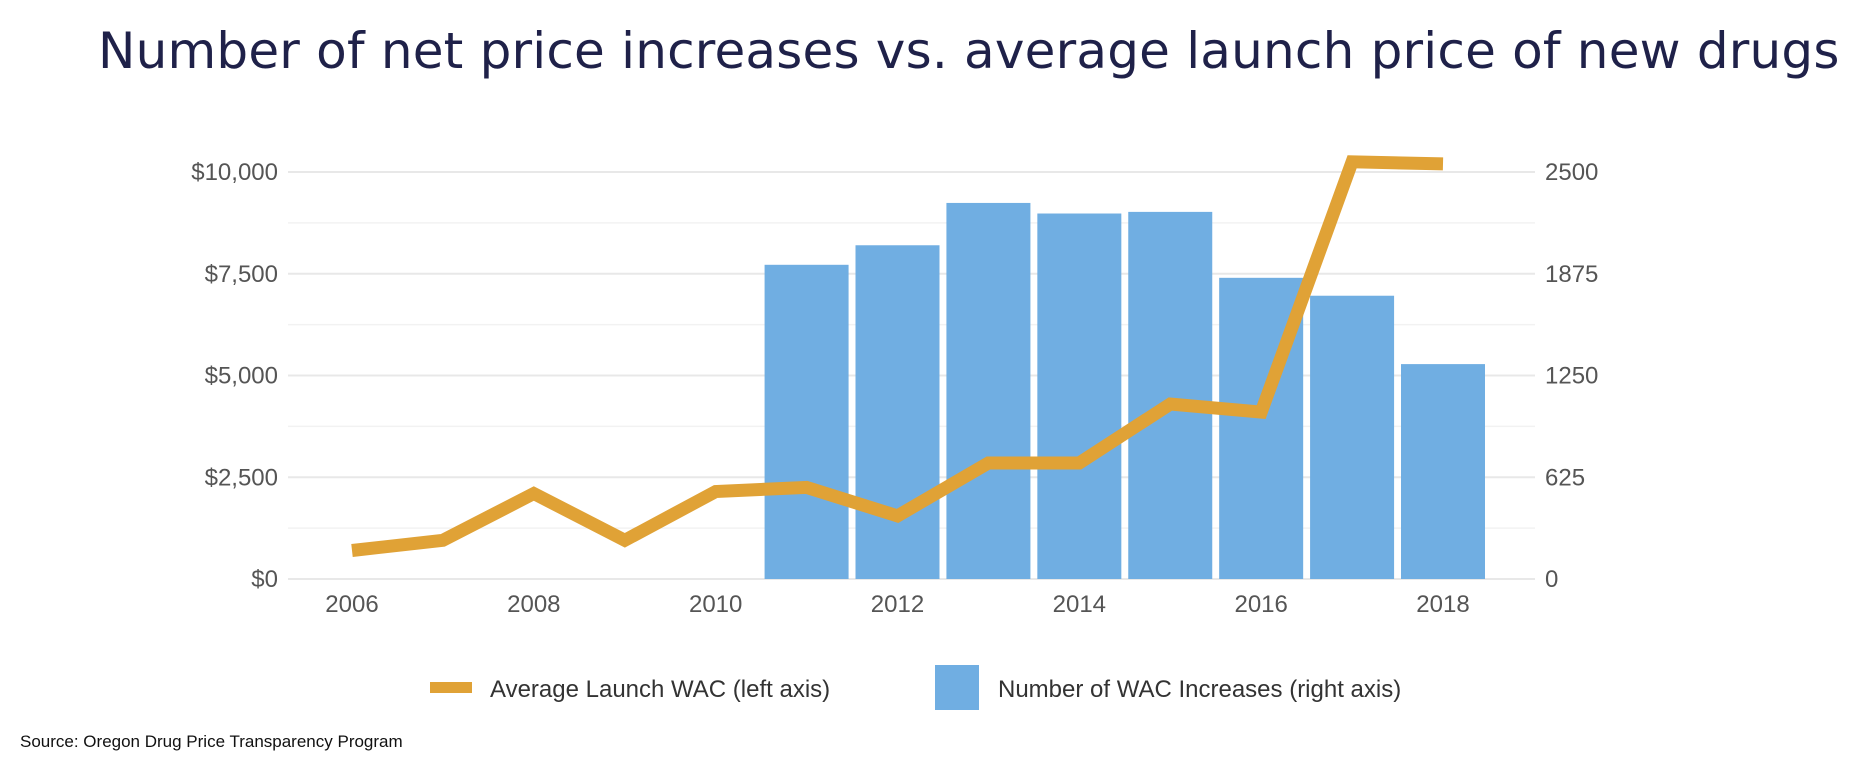  What do you see at coordinates (264, 579) in the screenshot?
I see `y-left-tick-label: $0` at bounding box center [264, 579].